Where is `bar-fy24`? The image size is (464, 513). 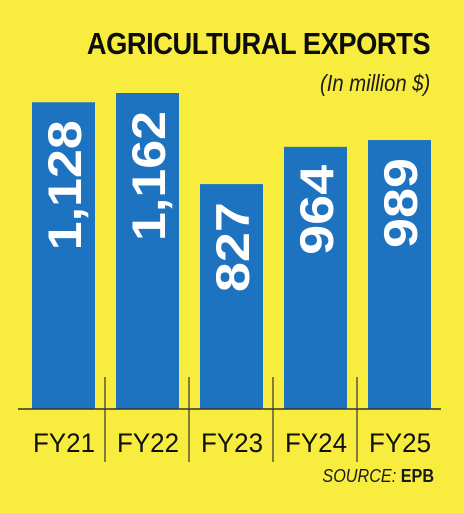 bar-fy24 is located at coordinates (315, 277).